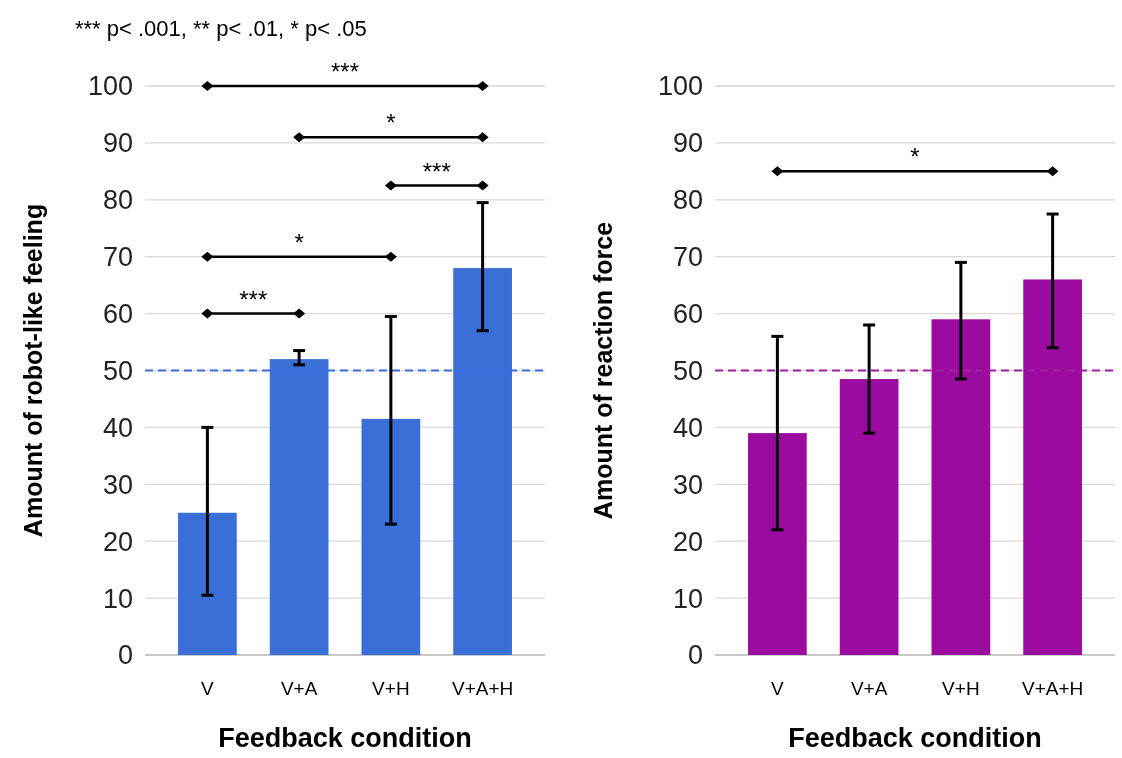 Image resolution: width=1122 pixels, height=758 pixels. What do you see at coordinates (33, 370) in the screenshot?
I see `y-axis-title: Amount of robot-like feeling` at bounding box center [33, 370].